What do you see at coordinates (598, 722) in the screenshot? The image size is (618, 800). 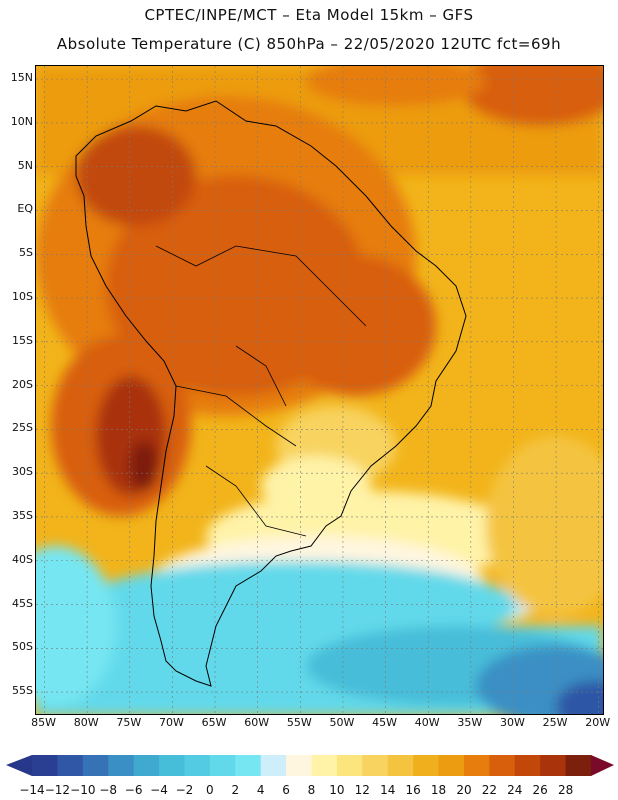 I see `lon-label: 20W` at bounding box center [598, 722].